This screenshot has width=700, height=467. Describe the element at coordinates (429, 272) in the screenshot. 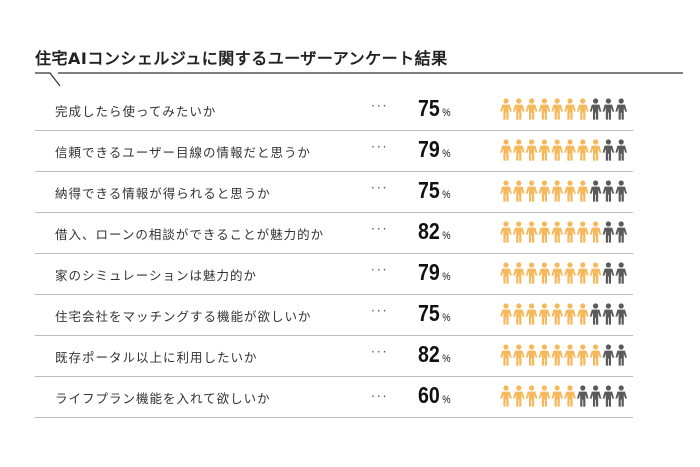

I see `percent-number: 79` at that location.